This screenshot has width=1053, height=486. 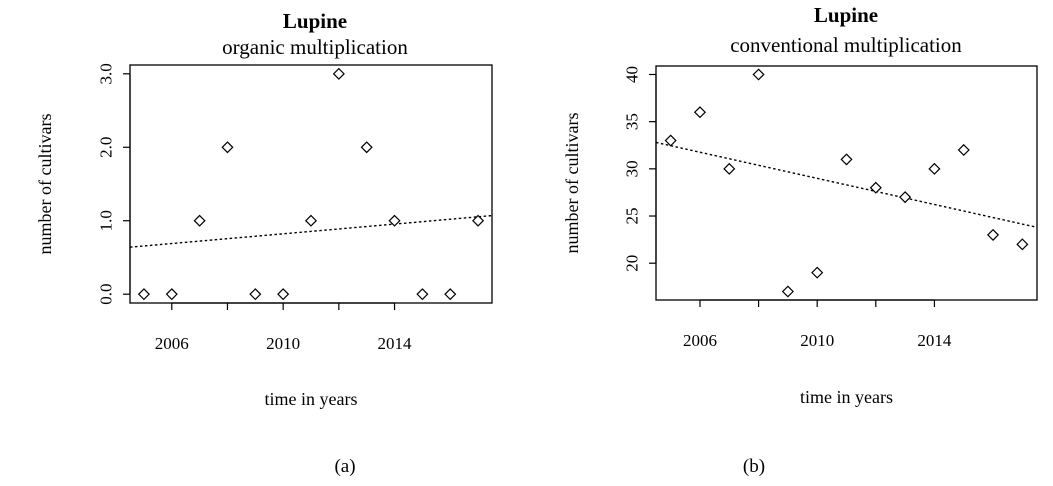 What do you see at coordinates (106, 220) in the screenshot?
I see `y-tick-label: 1.0` at bounding box center [106, 220].